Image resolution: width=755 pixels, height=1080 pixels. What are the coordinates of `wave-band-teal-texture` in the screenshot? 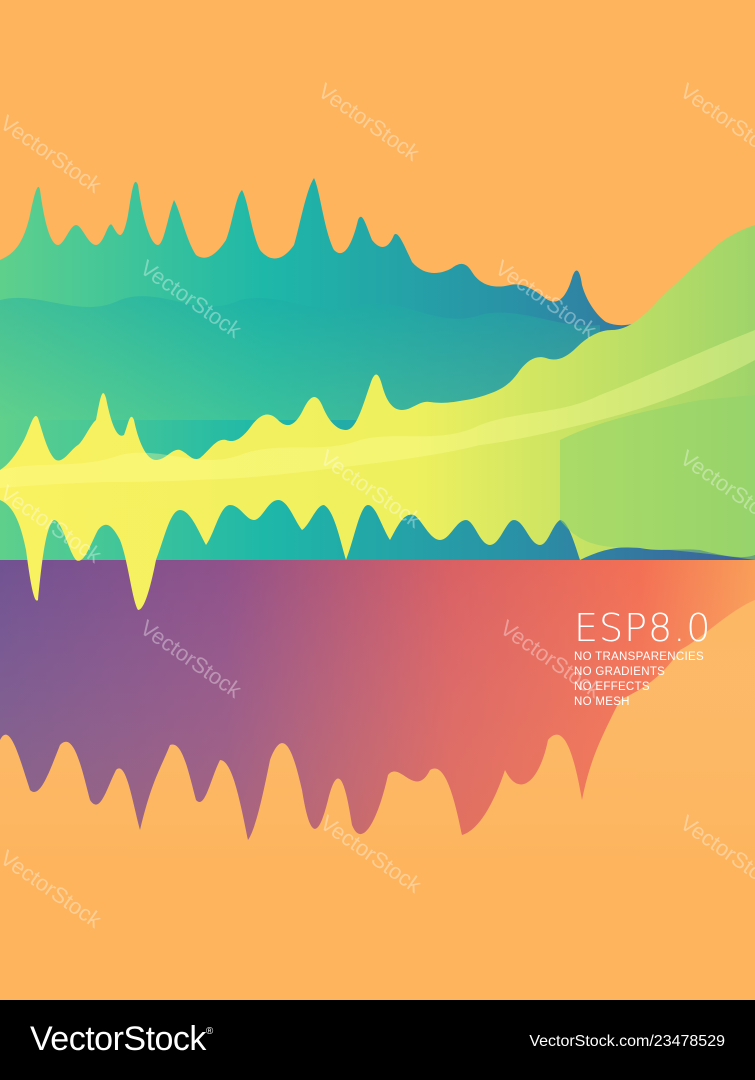 It's located at (300, 358).